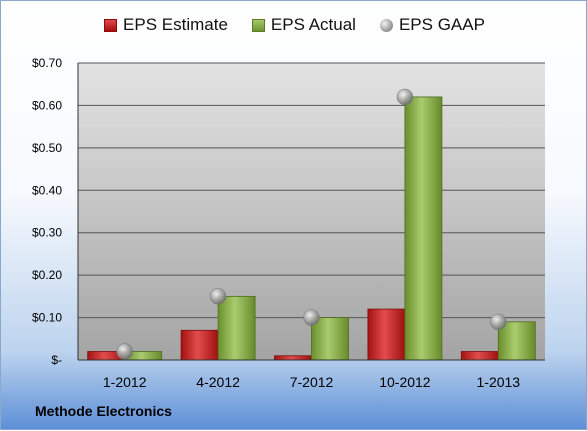 This screenshot has height=431, width=587. I want to click on x-tick-label: 1-2012, so click(125, 382).